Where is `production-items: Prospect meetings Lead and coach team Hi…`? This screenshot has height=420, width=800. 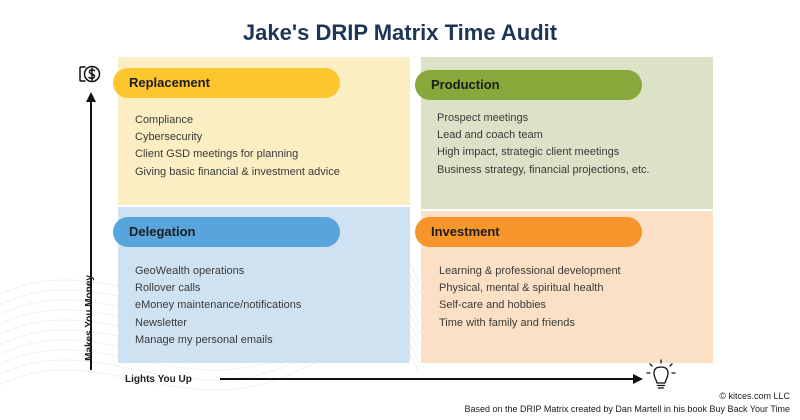 production-items: Prospect meetings Lead and coach team Hi… is located at coordinates (543, 144).